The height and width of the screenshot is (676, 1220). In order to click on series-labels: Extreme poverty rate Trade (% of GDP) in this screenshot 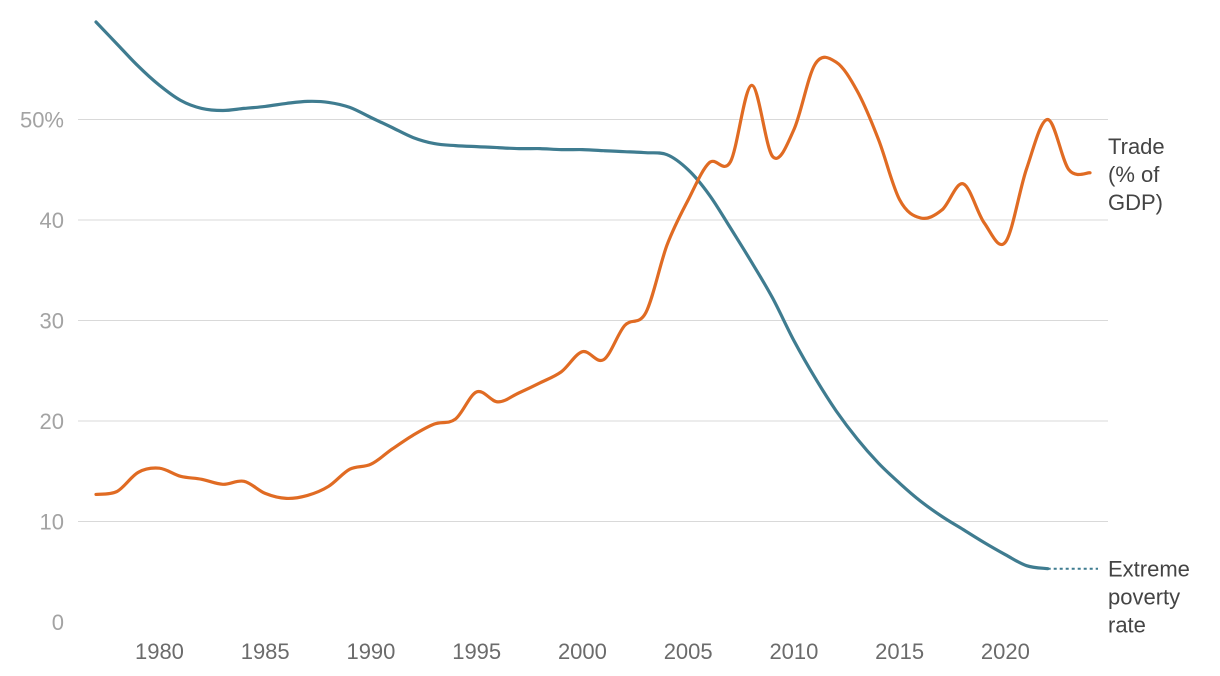, I will do `click(1149, 386)`.